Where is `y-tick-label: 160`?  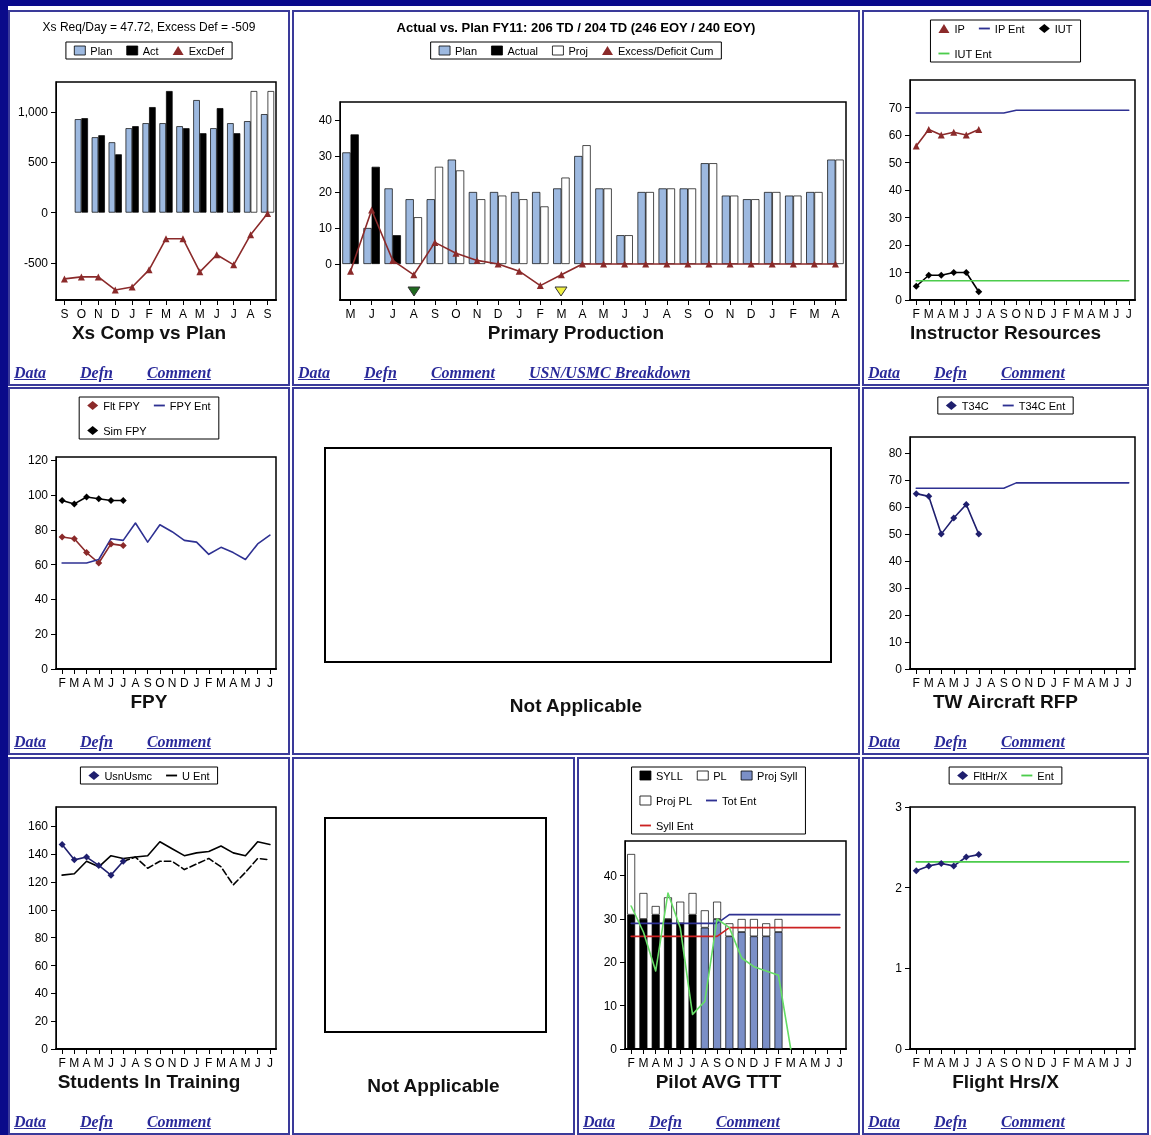 y-tick-label: 160 is located at coordinates (38, 826).